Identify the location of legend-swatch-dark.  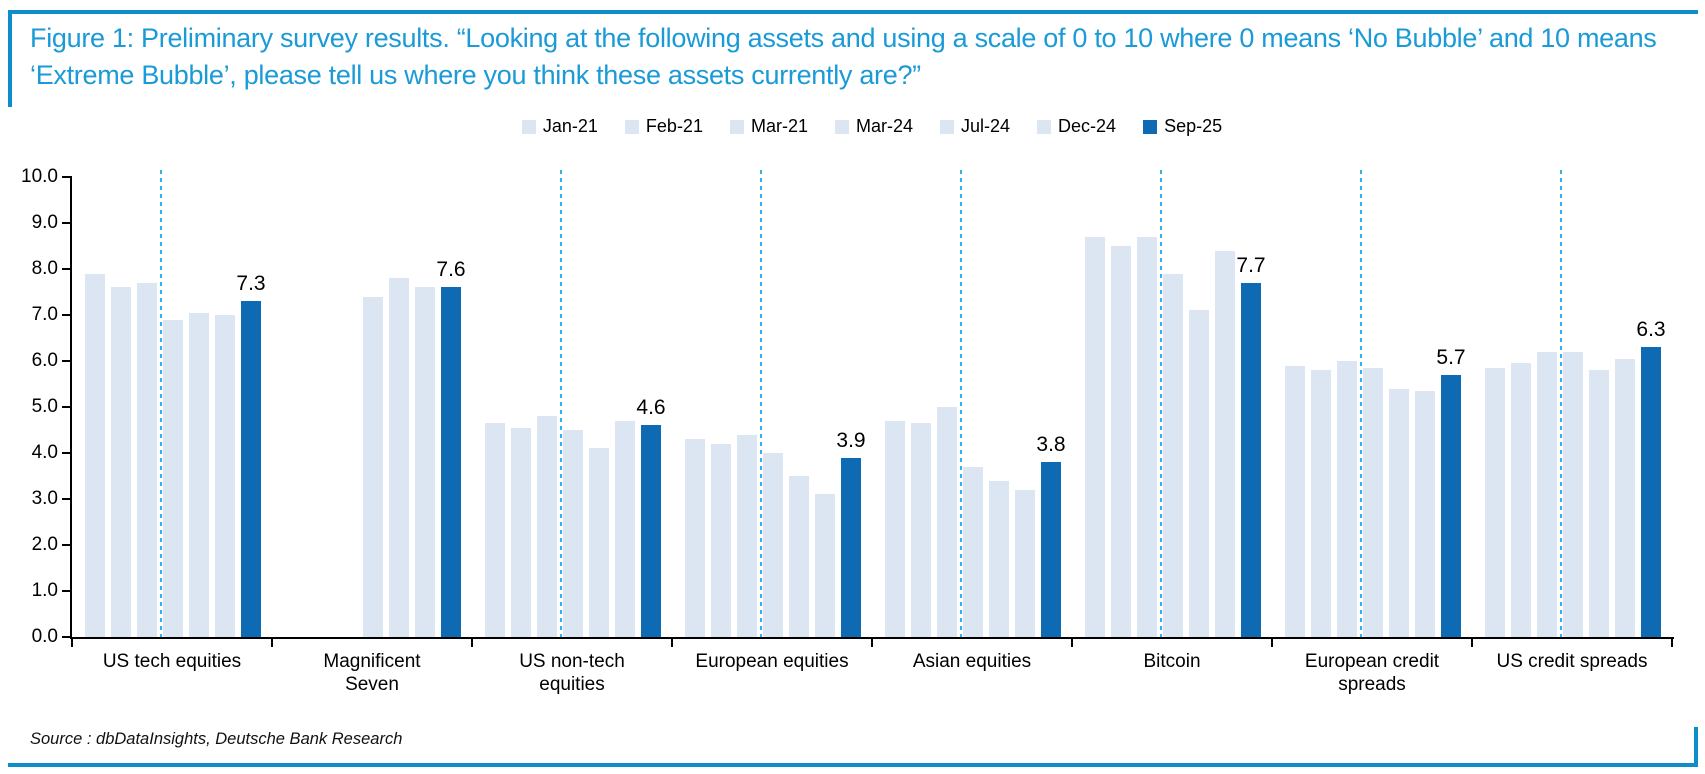
(1150, 126).